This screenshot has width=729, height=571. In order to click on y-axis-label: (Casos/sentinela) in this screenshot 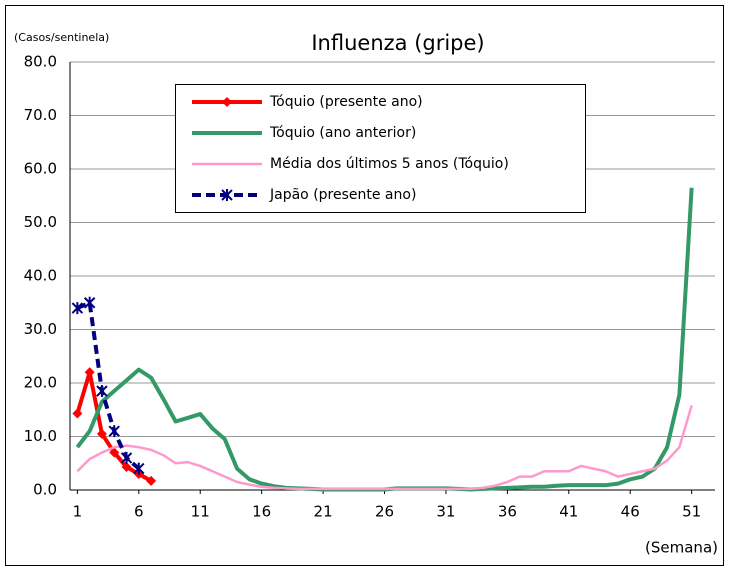, I will do `click(61, 37)`.